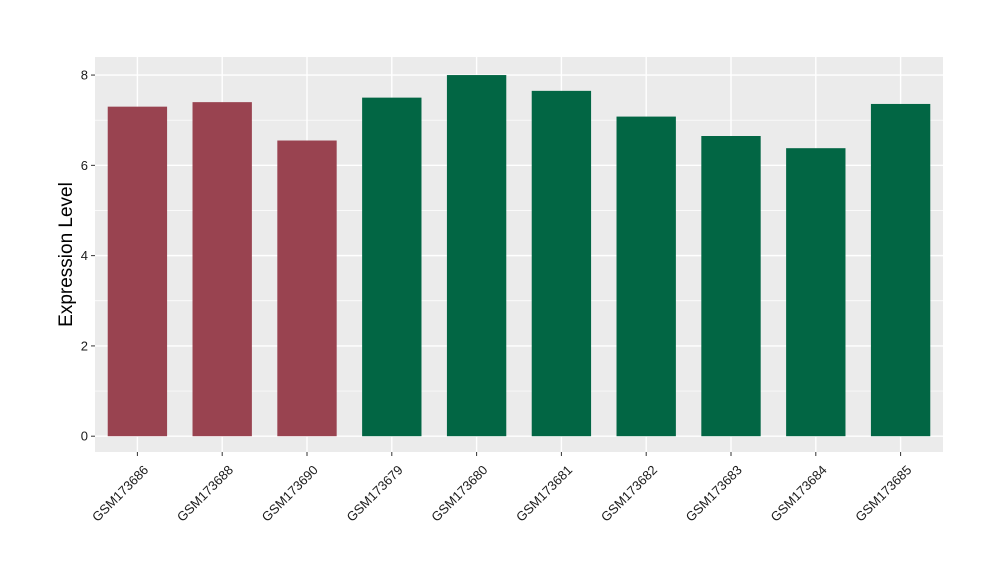  What do you see at coordinates (392, 267) in the screenshot?
I see `bar-GSM173679` at bounding box center [392, 267].